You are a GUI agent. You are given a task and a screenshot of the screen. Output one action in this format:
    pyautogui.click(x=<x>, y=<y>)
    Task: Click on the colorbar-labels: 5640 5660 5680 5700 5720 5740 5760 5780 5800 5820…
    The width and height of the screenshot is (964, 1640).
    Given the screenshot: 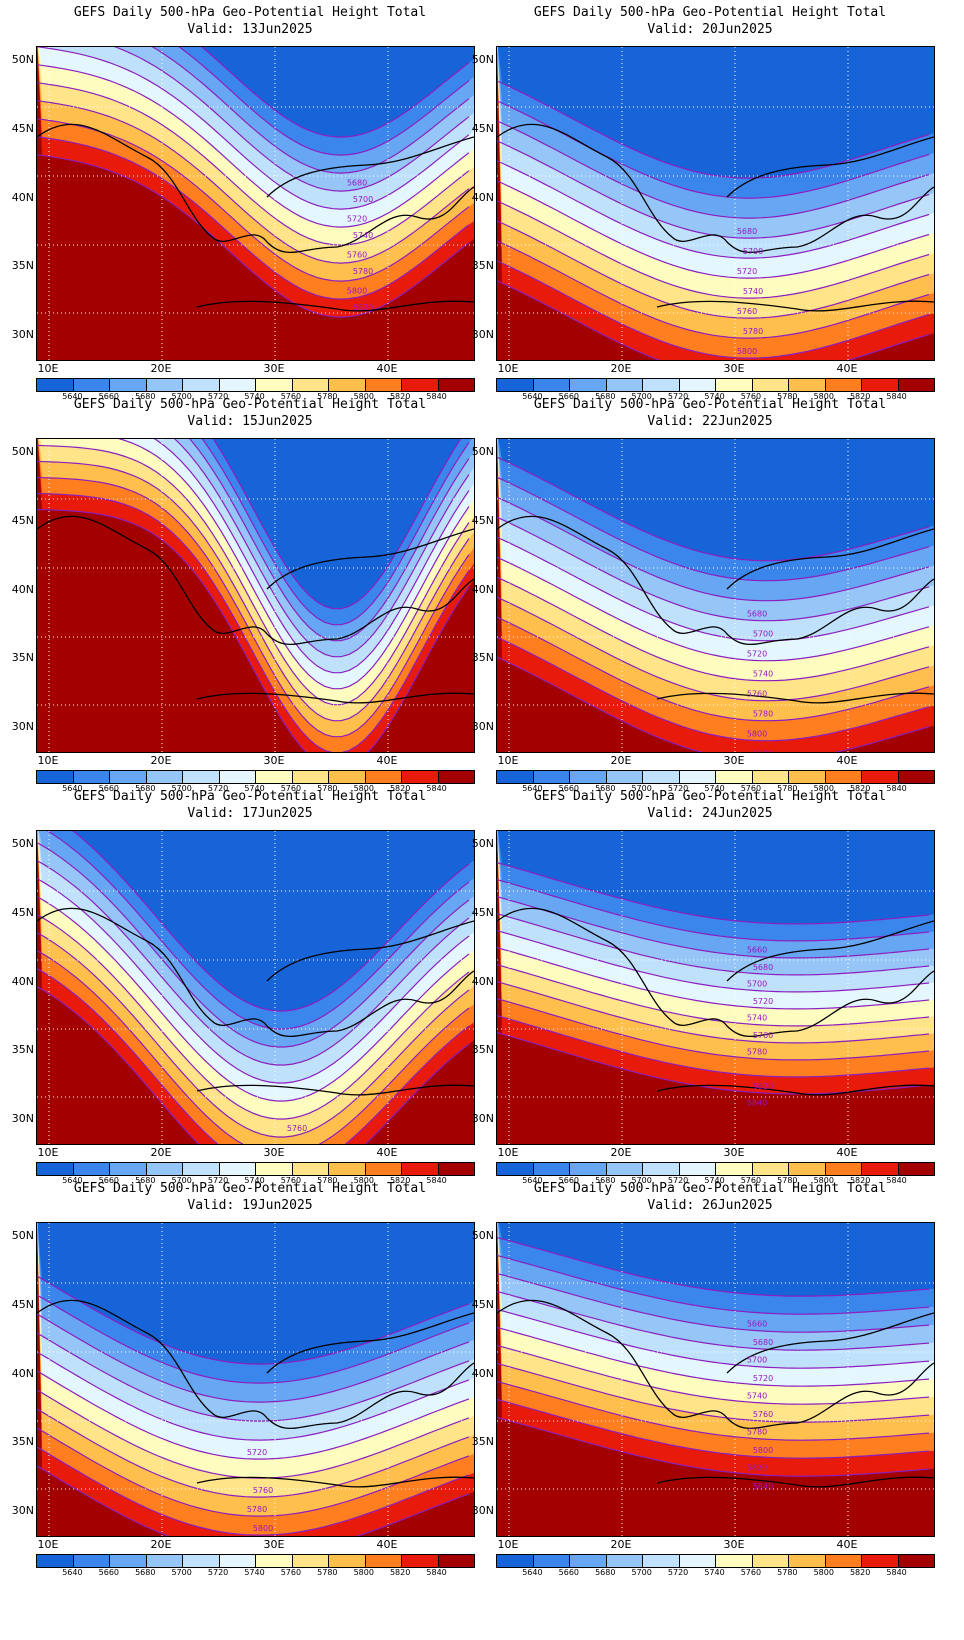 What is the action you would take?
    pyautogui.click(x=714, y=1574)
    